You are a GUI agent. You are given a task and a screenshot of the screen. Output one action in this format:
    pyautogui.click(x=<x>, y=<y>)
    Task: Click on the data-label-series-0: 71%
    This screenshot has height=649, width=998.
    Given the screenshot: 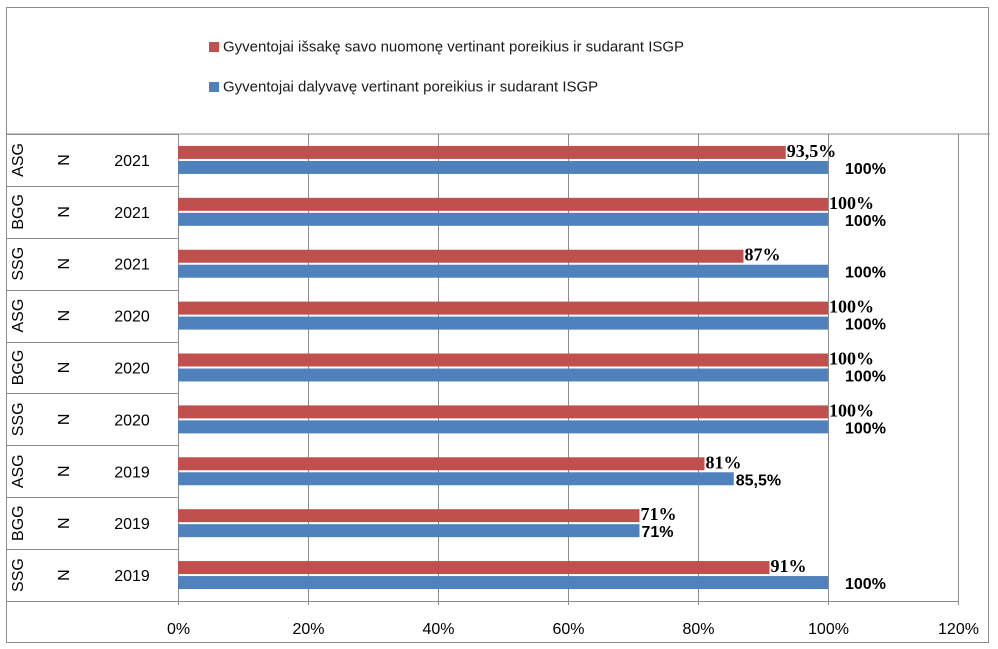 What is the action you would take?
    pyautogui.click(x=659, y=514)
    